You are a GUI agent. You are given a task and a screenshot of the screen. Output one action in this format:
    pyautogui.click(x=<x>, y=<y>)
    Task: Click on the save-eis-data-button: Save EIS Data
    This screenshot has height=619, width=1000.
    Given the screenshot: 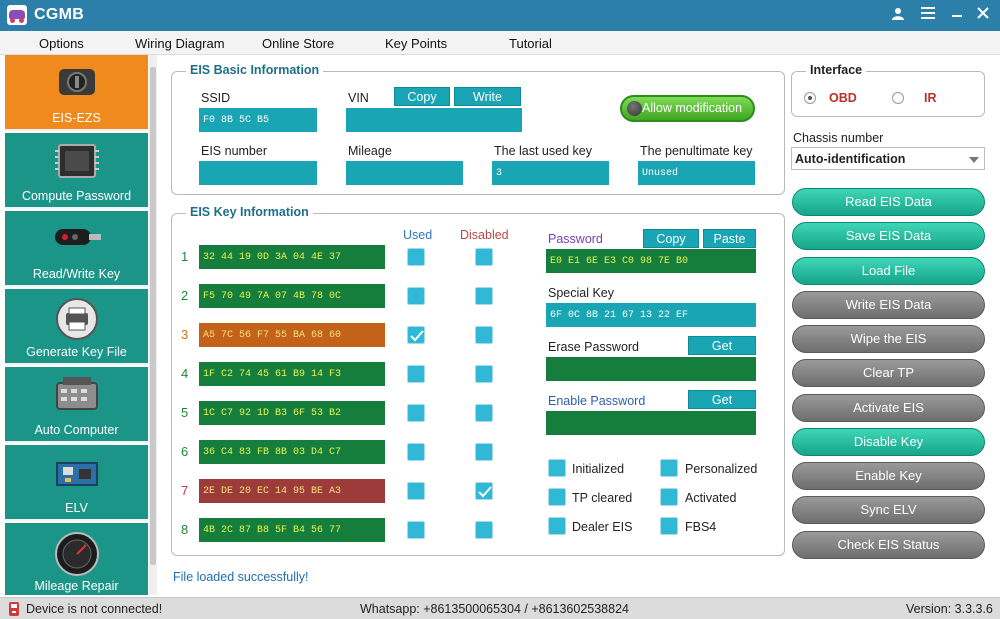 What is the action you would take?
    pyautogui.click(x=888, y=236)
    